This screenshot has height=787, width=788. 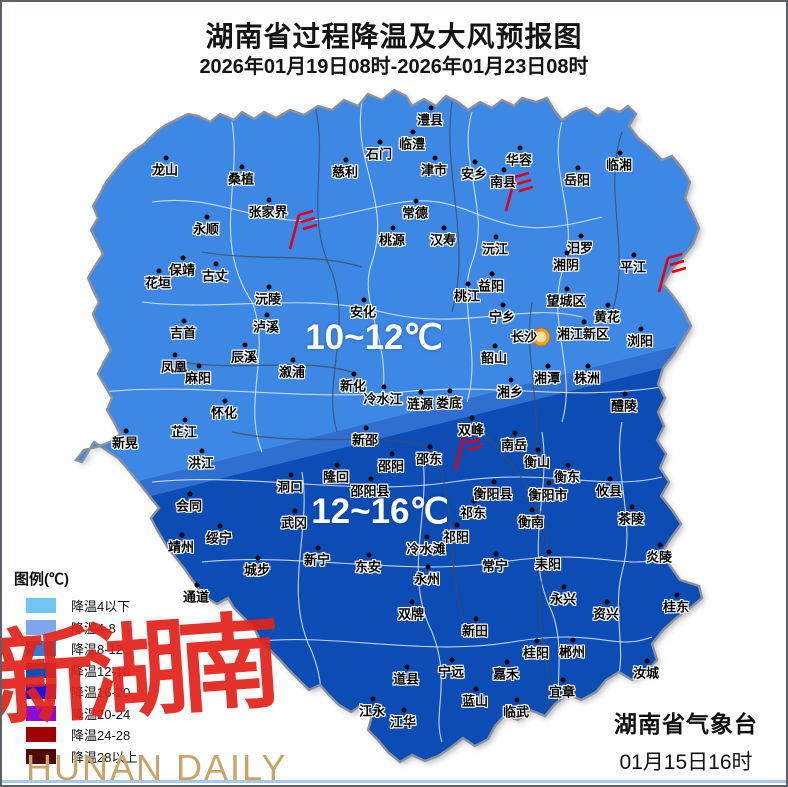 What do you see at coordinates (659, 557) in the screenshot?
I see `county-label: 炎陵` at bounding box center [659, 557].